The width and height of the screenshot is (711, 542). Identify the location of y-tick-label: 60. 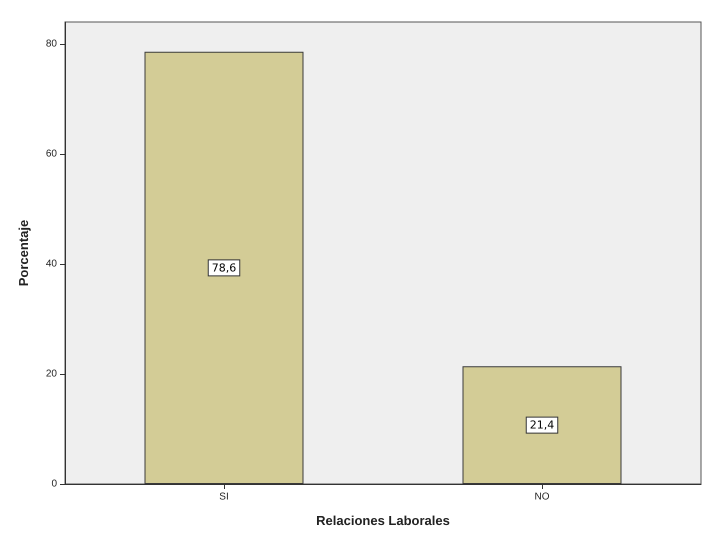
(52, 154).